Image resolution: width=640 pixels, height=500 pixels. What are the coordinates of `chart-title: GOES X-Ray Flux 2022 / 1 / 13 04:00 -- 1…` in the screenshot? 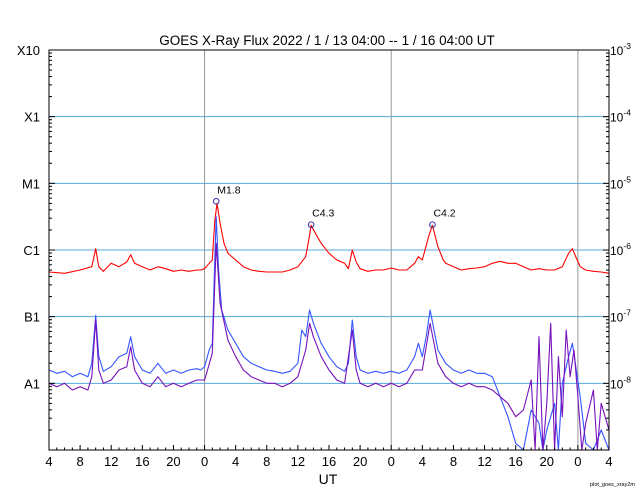 It's located at (326, 40).